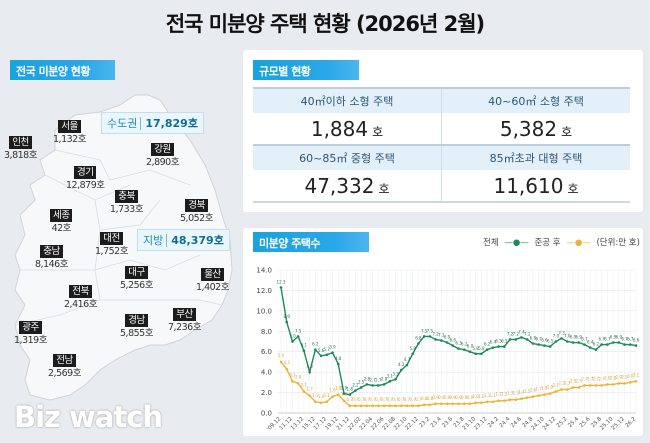 This screenshot has width=650, height=443. What do you see at coordinates (61, 221) in the screenshot?
I see `region-sejong: 세종 42호` at bounding box center [61, 221].